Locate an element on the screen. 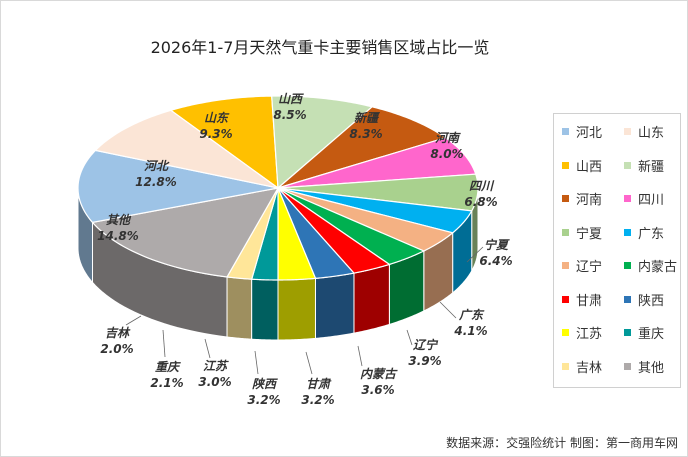  slice-value-内蒙古: 3.6% is located at coordinates (377, 390).